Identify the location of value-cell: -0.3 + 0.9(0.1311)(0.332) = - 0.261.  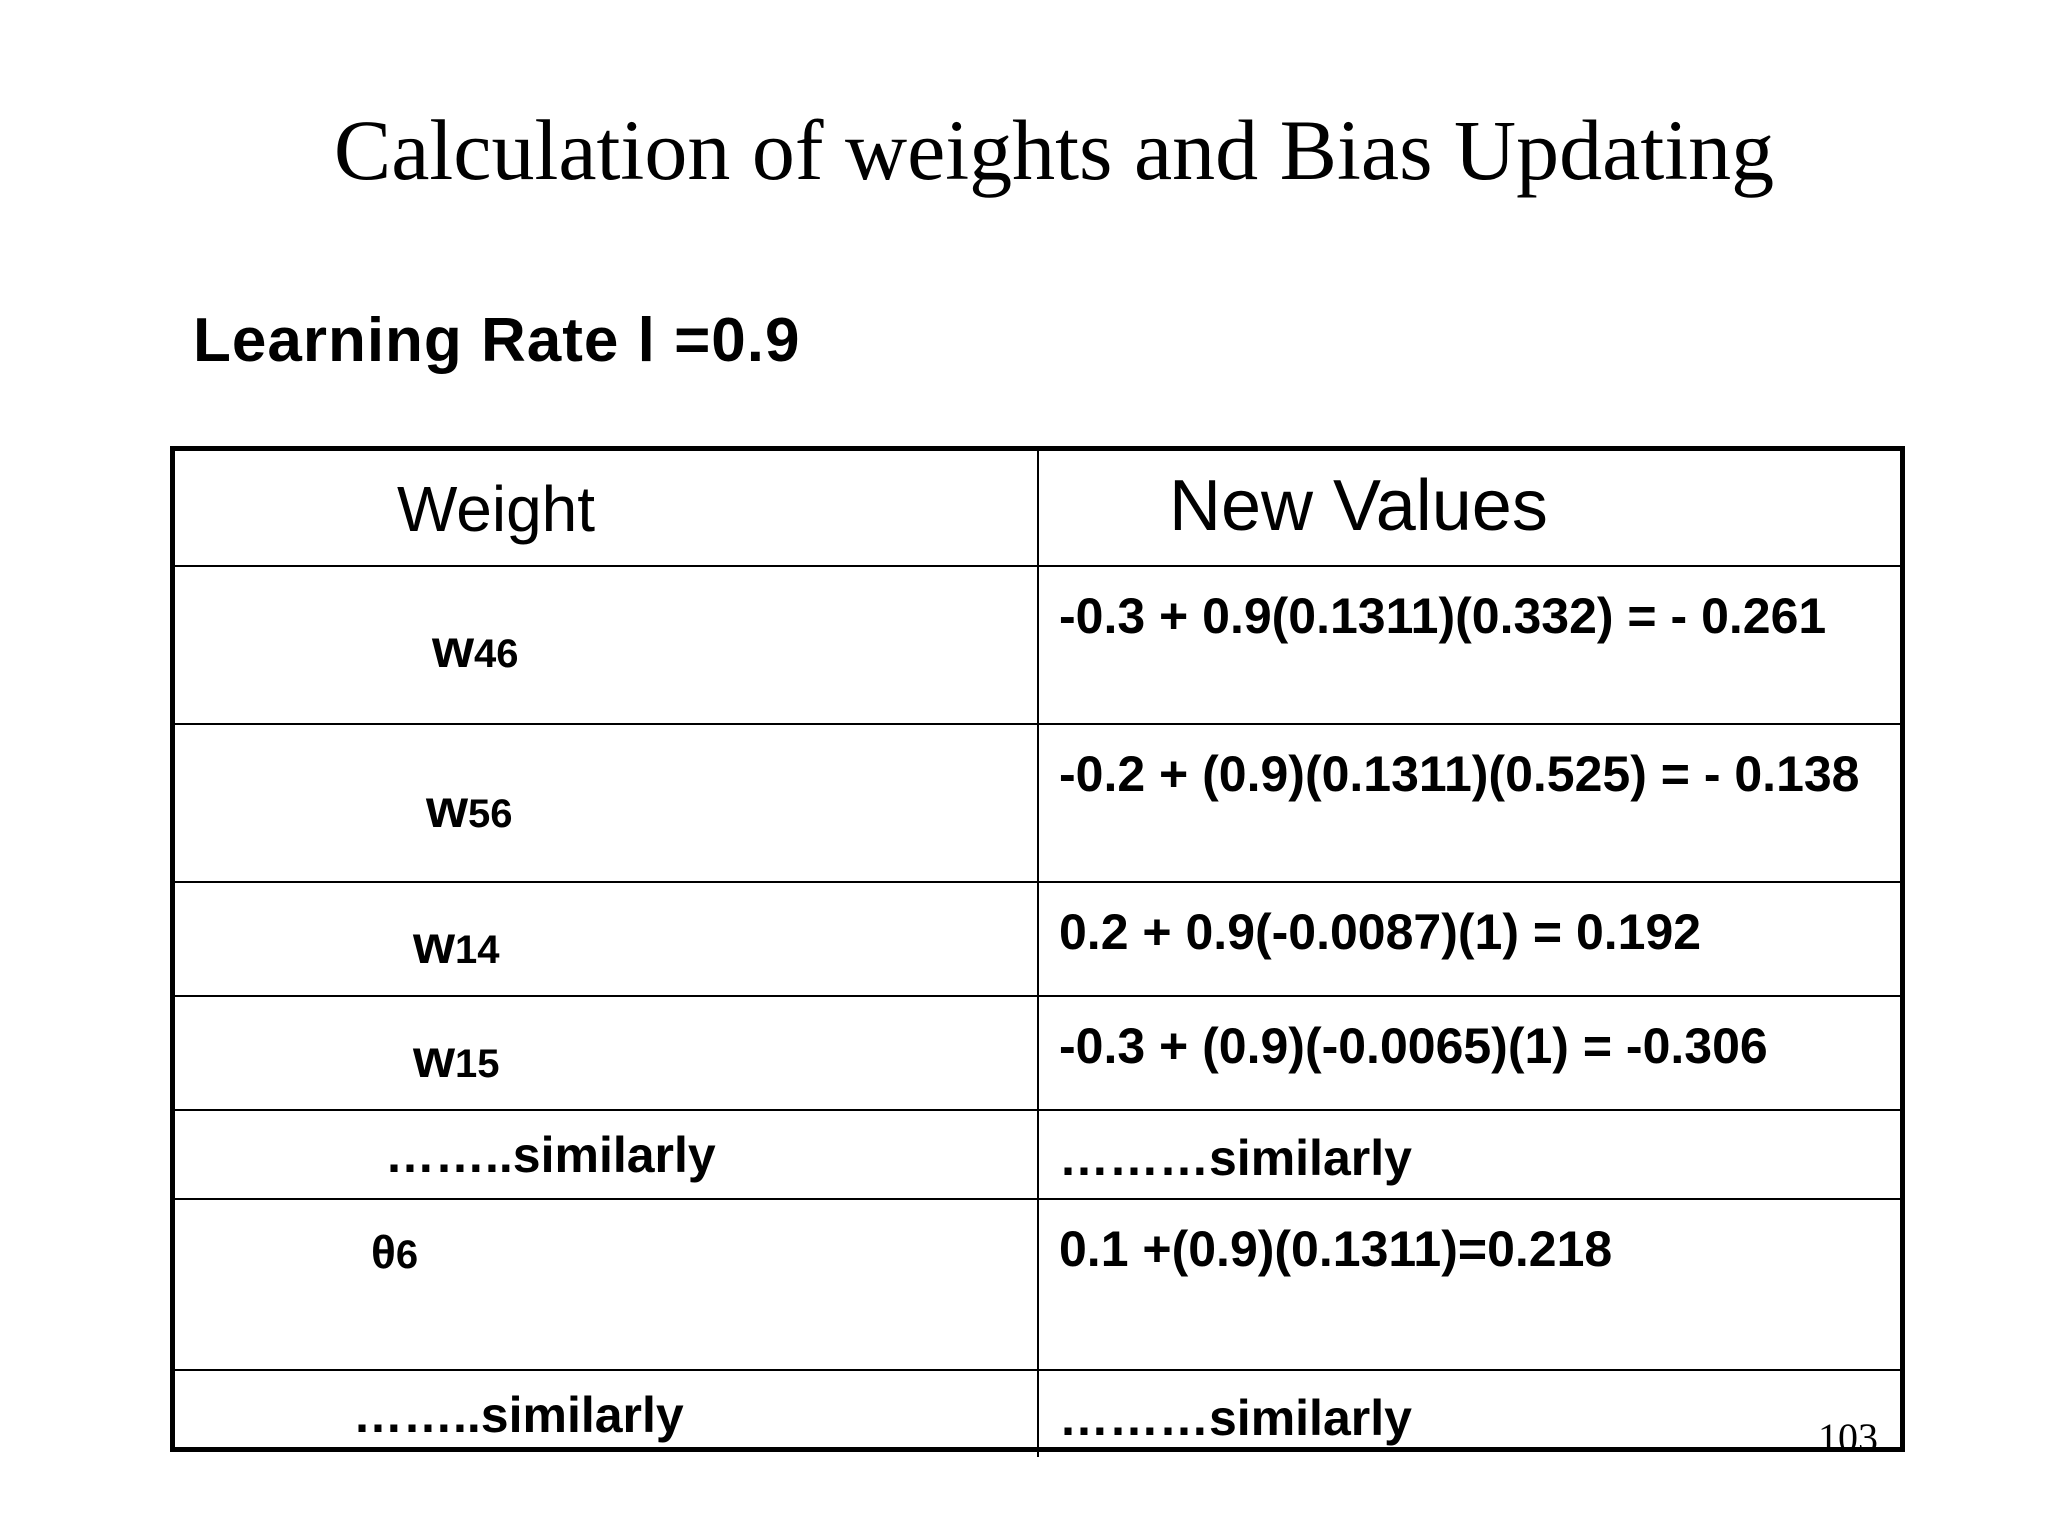
(1468, 645).